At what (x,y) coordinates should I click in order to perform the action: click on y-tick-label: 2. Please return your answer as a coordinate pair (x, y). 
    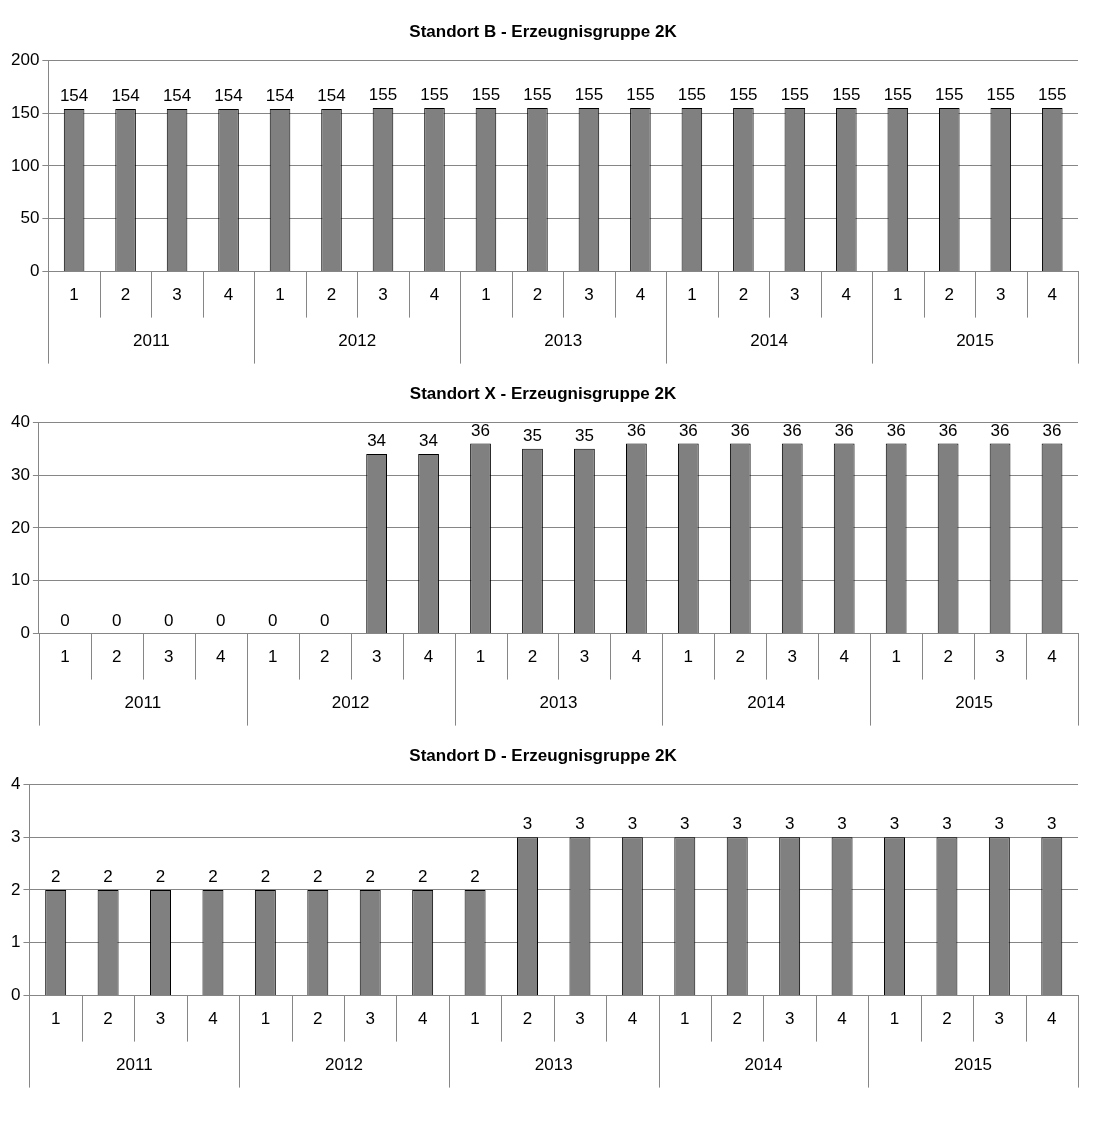
    Looking at the image, I should click on (15, 889).